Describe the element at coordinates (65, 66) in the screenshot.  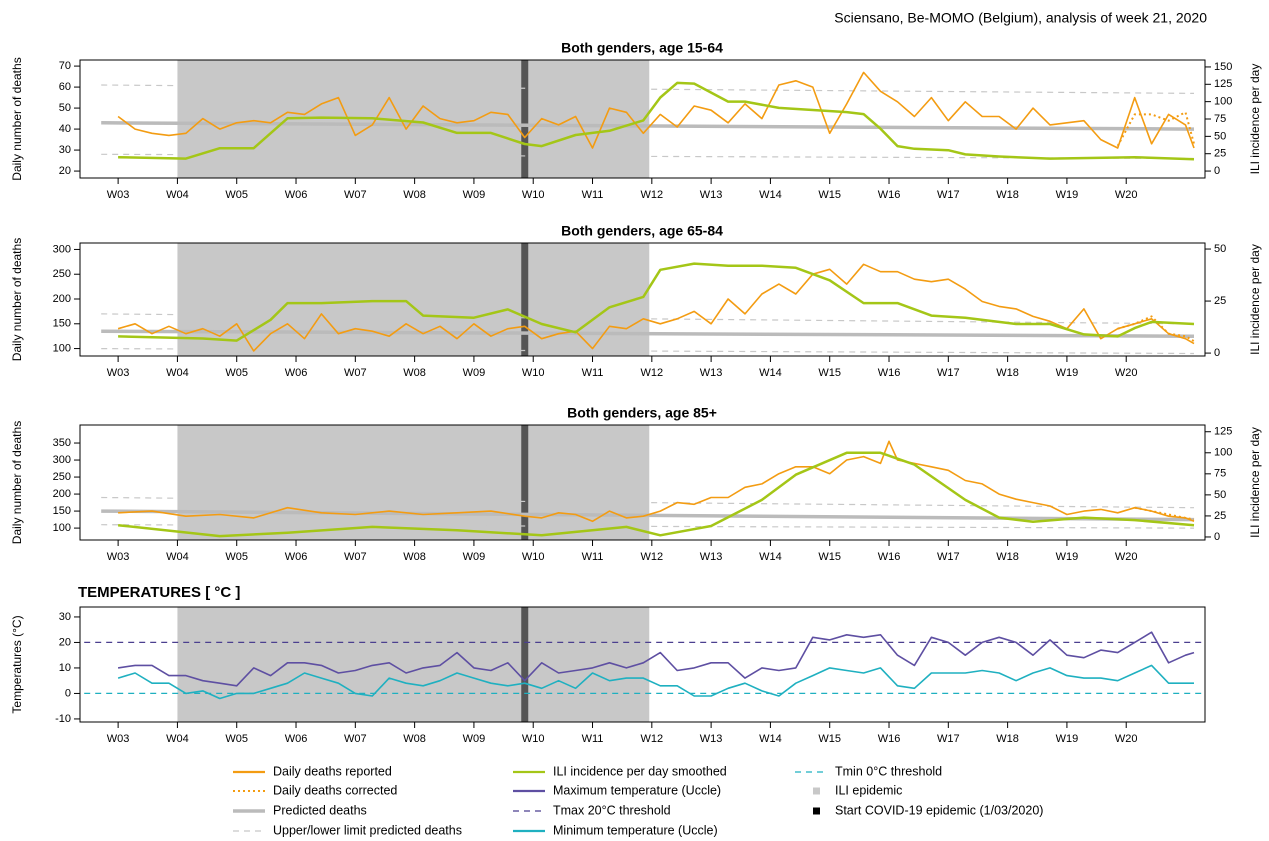
I see `y-tick-label: 70` at that location.